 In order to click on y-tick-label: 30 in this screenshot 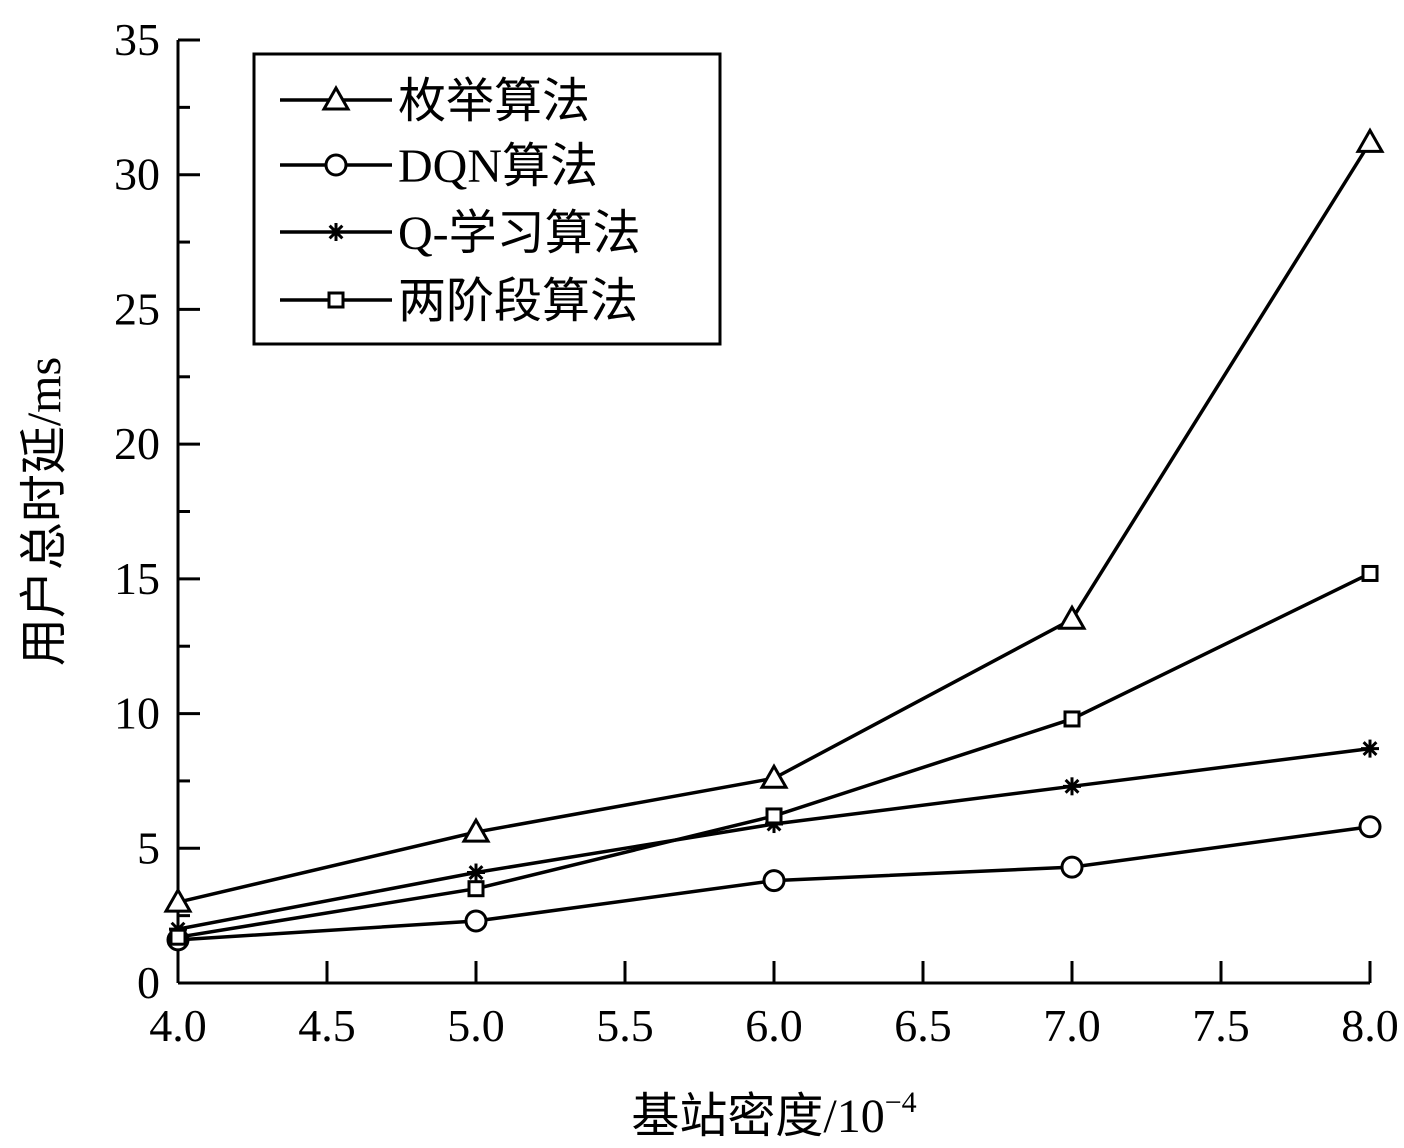, I will do `click(137, 174)`.